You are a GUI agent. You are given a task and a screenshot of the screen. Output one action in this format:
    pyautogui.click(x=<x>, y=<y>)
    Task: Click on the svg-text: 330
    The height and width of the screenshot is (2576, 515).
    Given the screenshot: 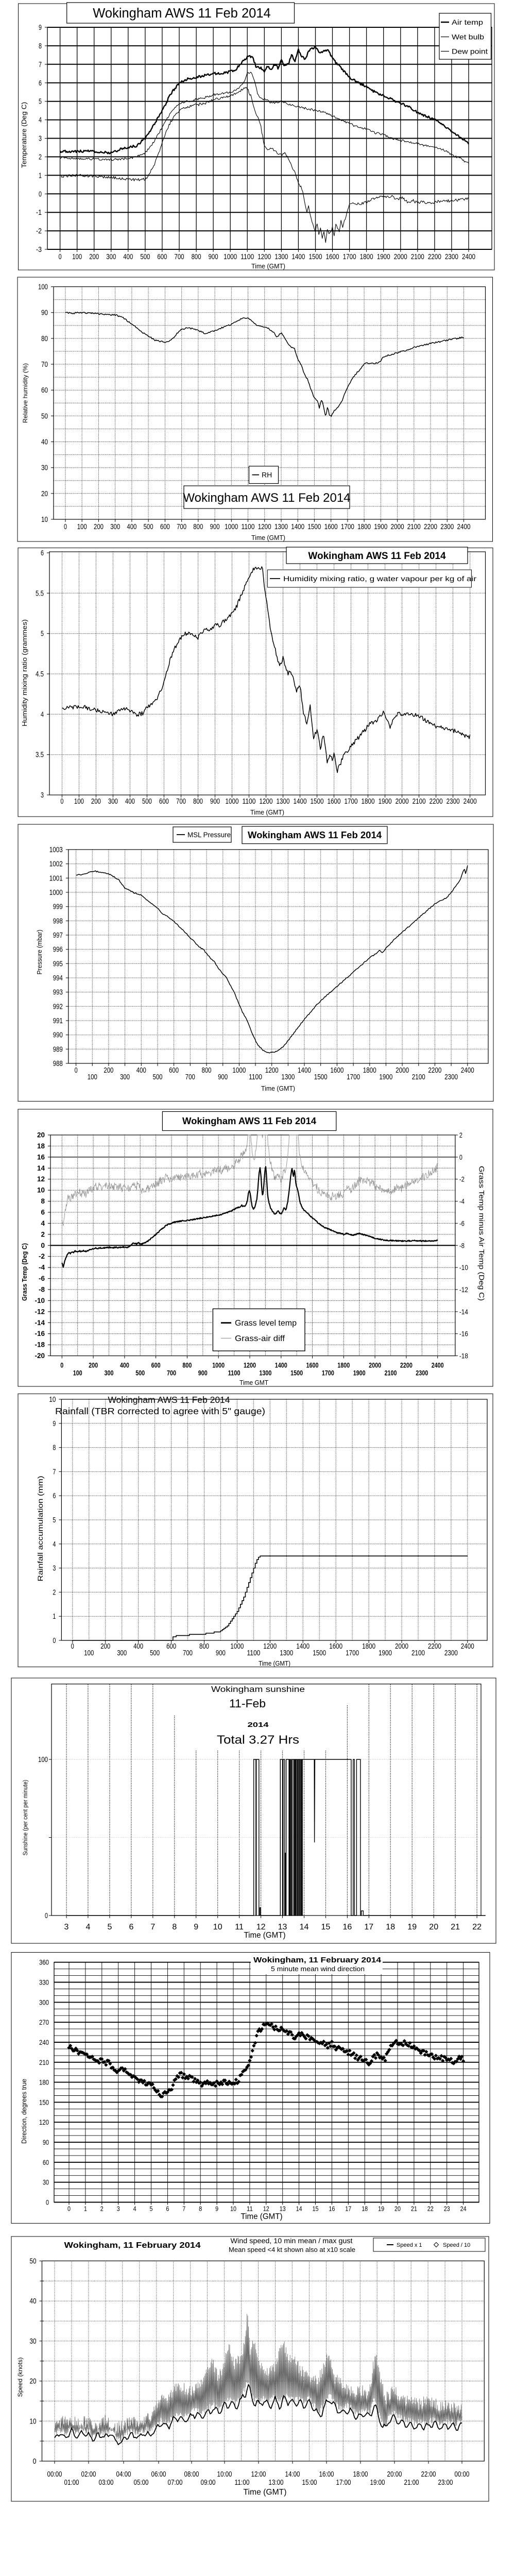 What is the action you would take?
    pyautogui.click(x=44, y=1982)
    